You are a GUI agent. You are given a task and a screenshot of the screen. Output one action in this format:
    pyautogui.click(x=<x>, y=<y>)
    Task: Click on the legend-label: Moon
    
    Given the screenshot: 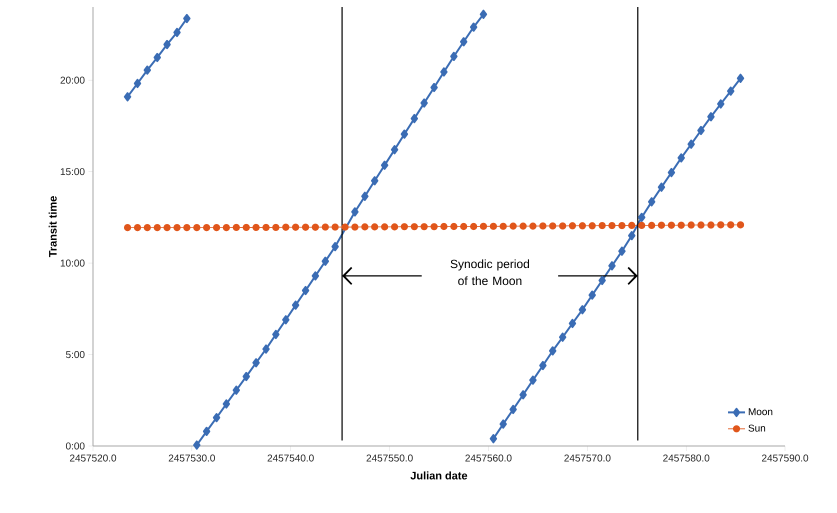 What is the action you would take?
    pyautogui.click(x=760, y=412)
    